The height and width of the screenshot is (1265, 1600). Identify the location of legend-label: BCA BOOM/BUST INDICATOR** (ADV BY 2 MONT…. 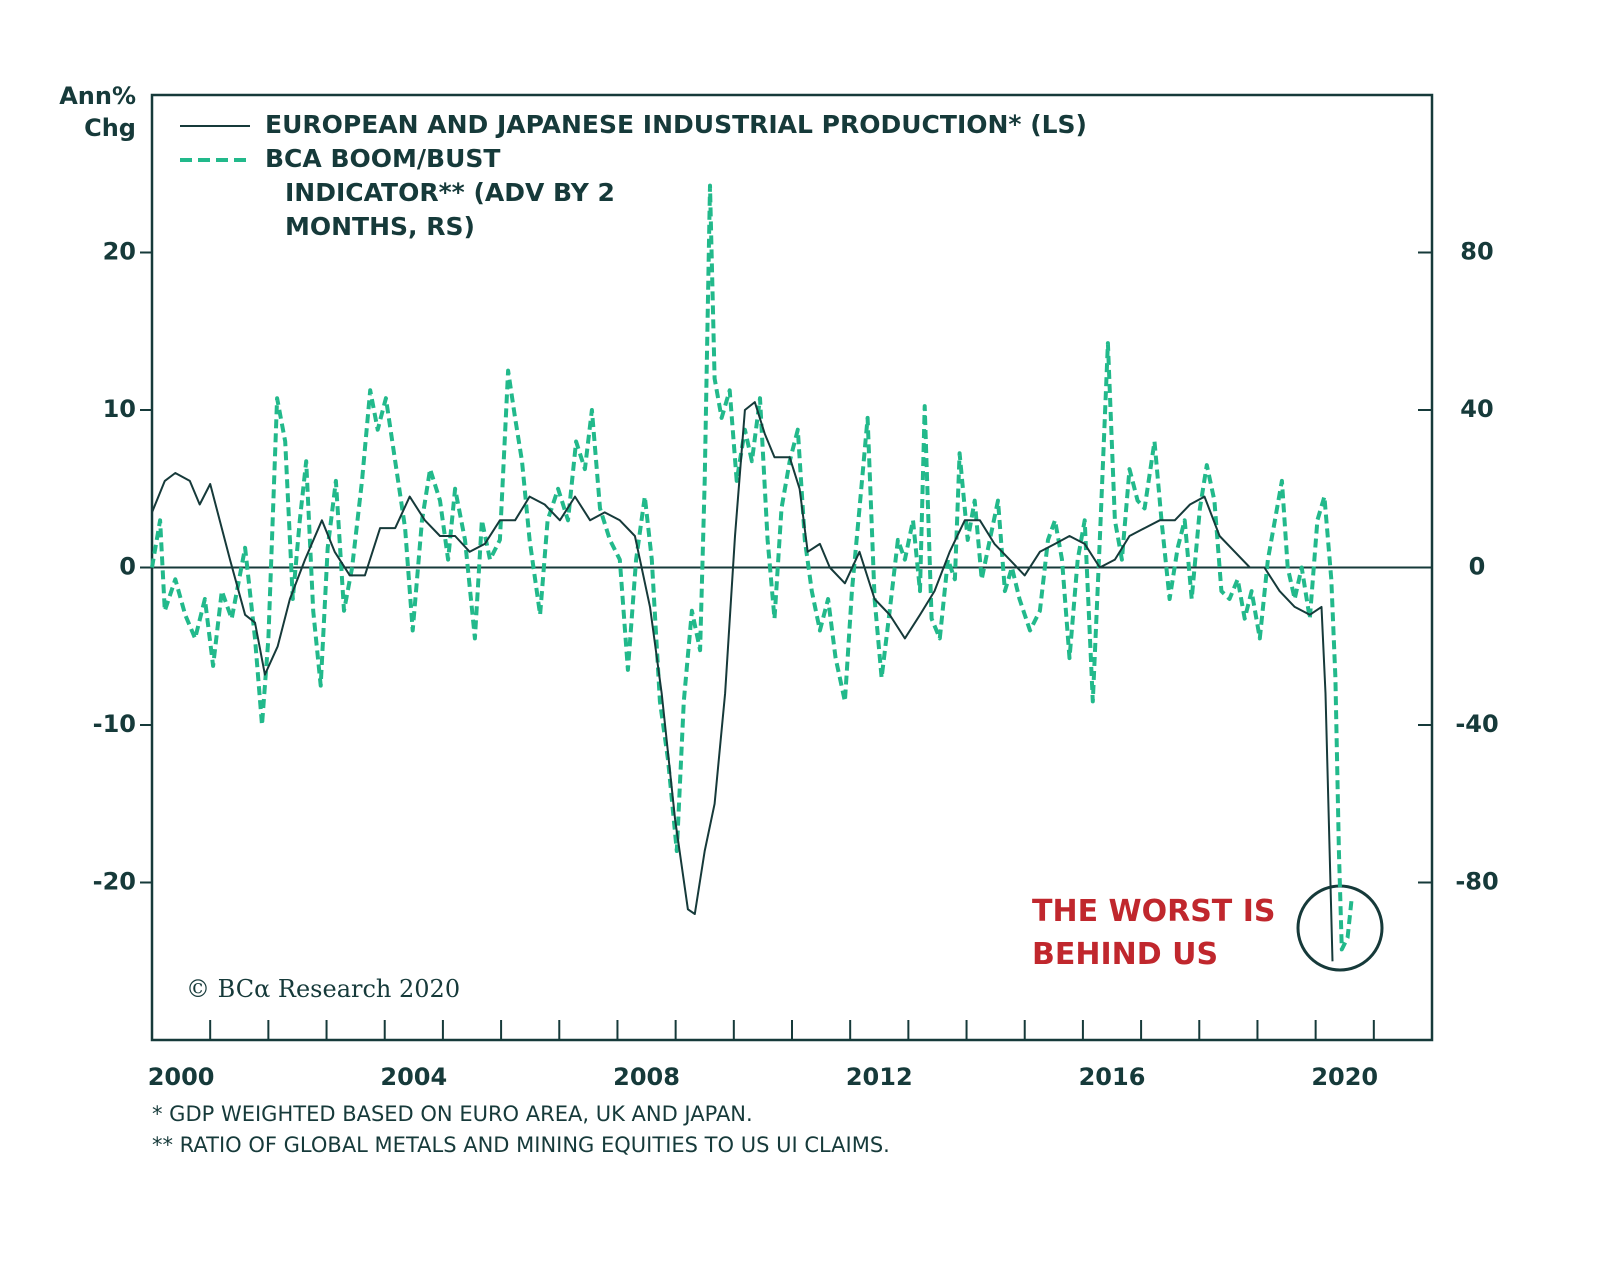
(440, 192).